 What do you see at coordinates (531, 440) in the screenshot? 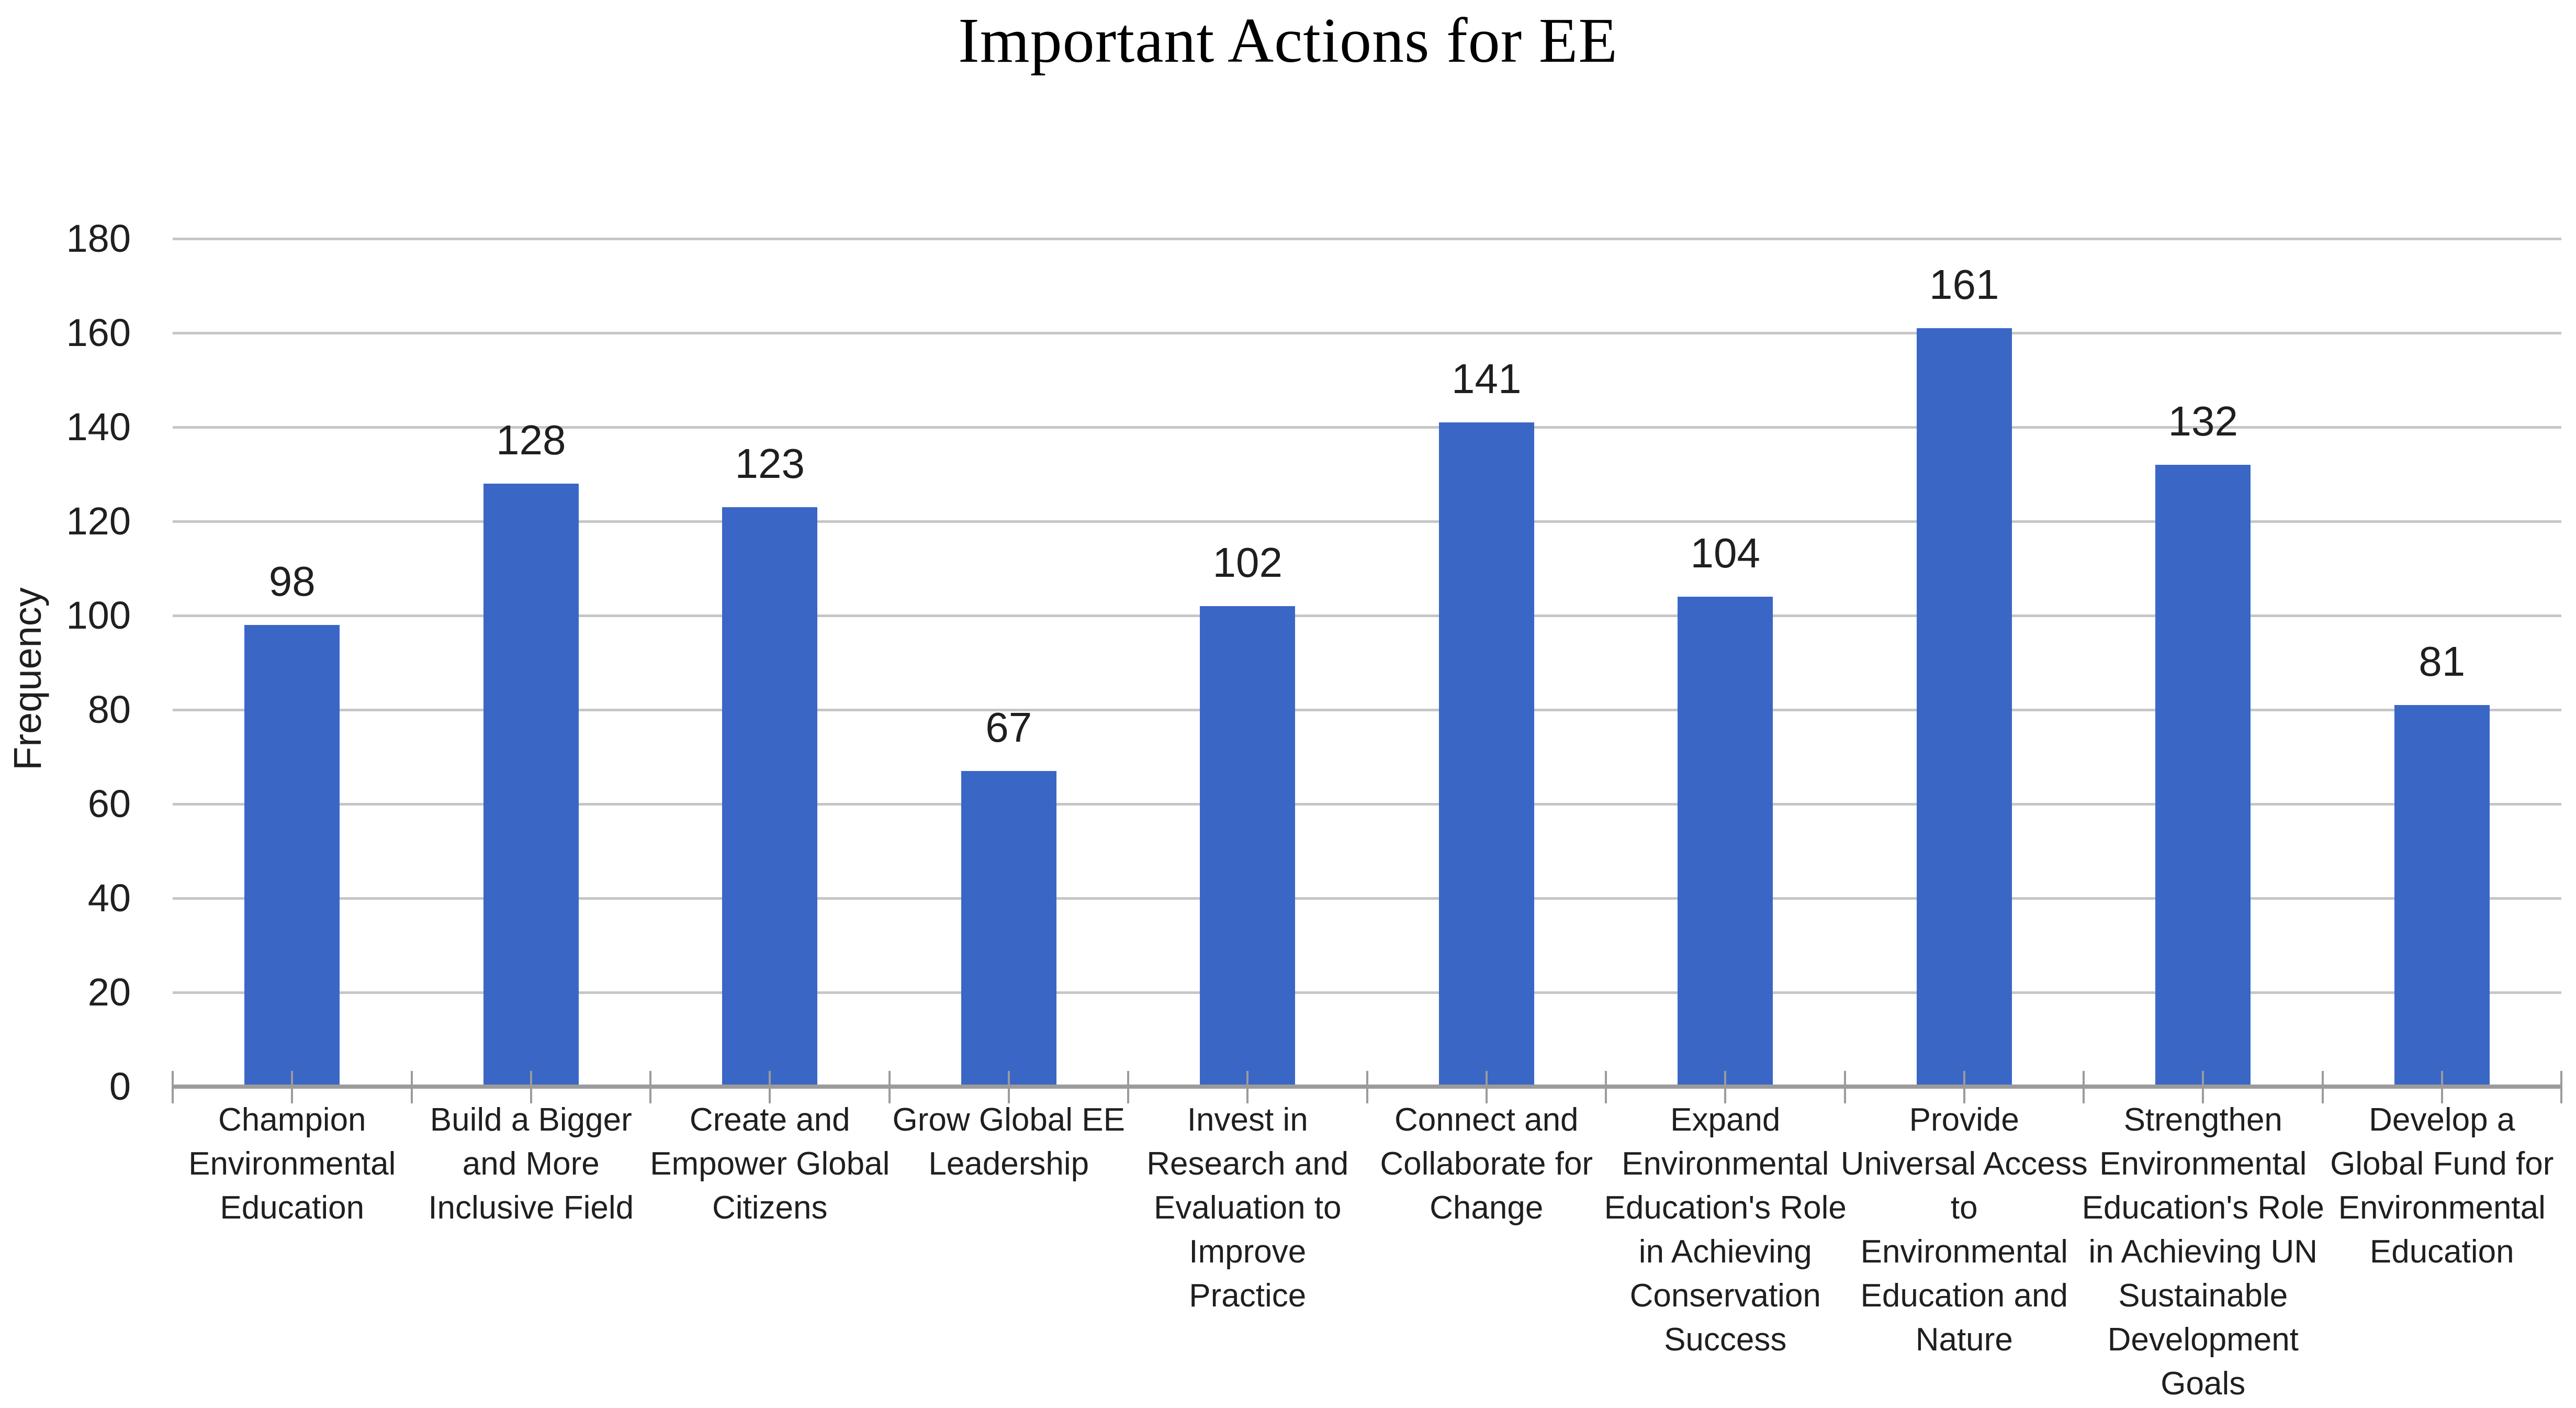
I see `bar-value-label: 128` at bounding box center [531, 440].